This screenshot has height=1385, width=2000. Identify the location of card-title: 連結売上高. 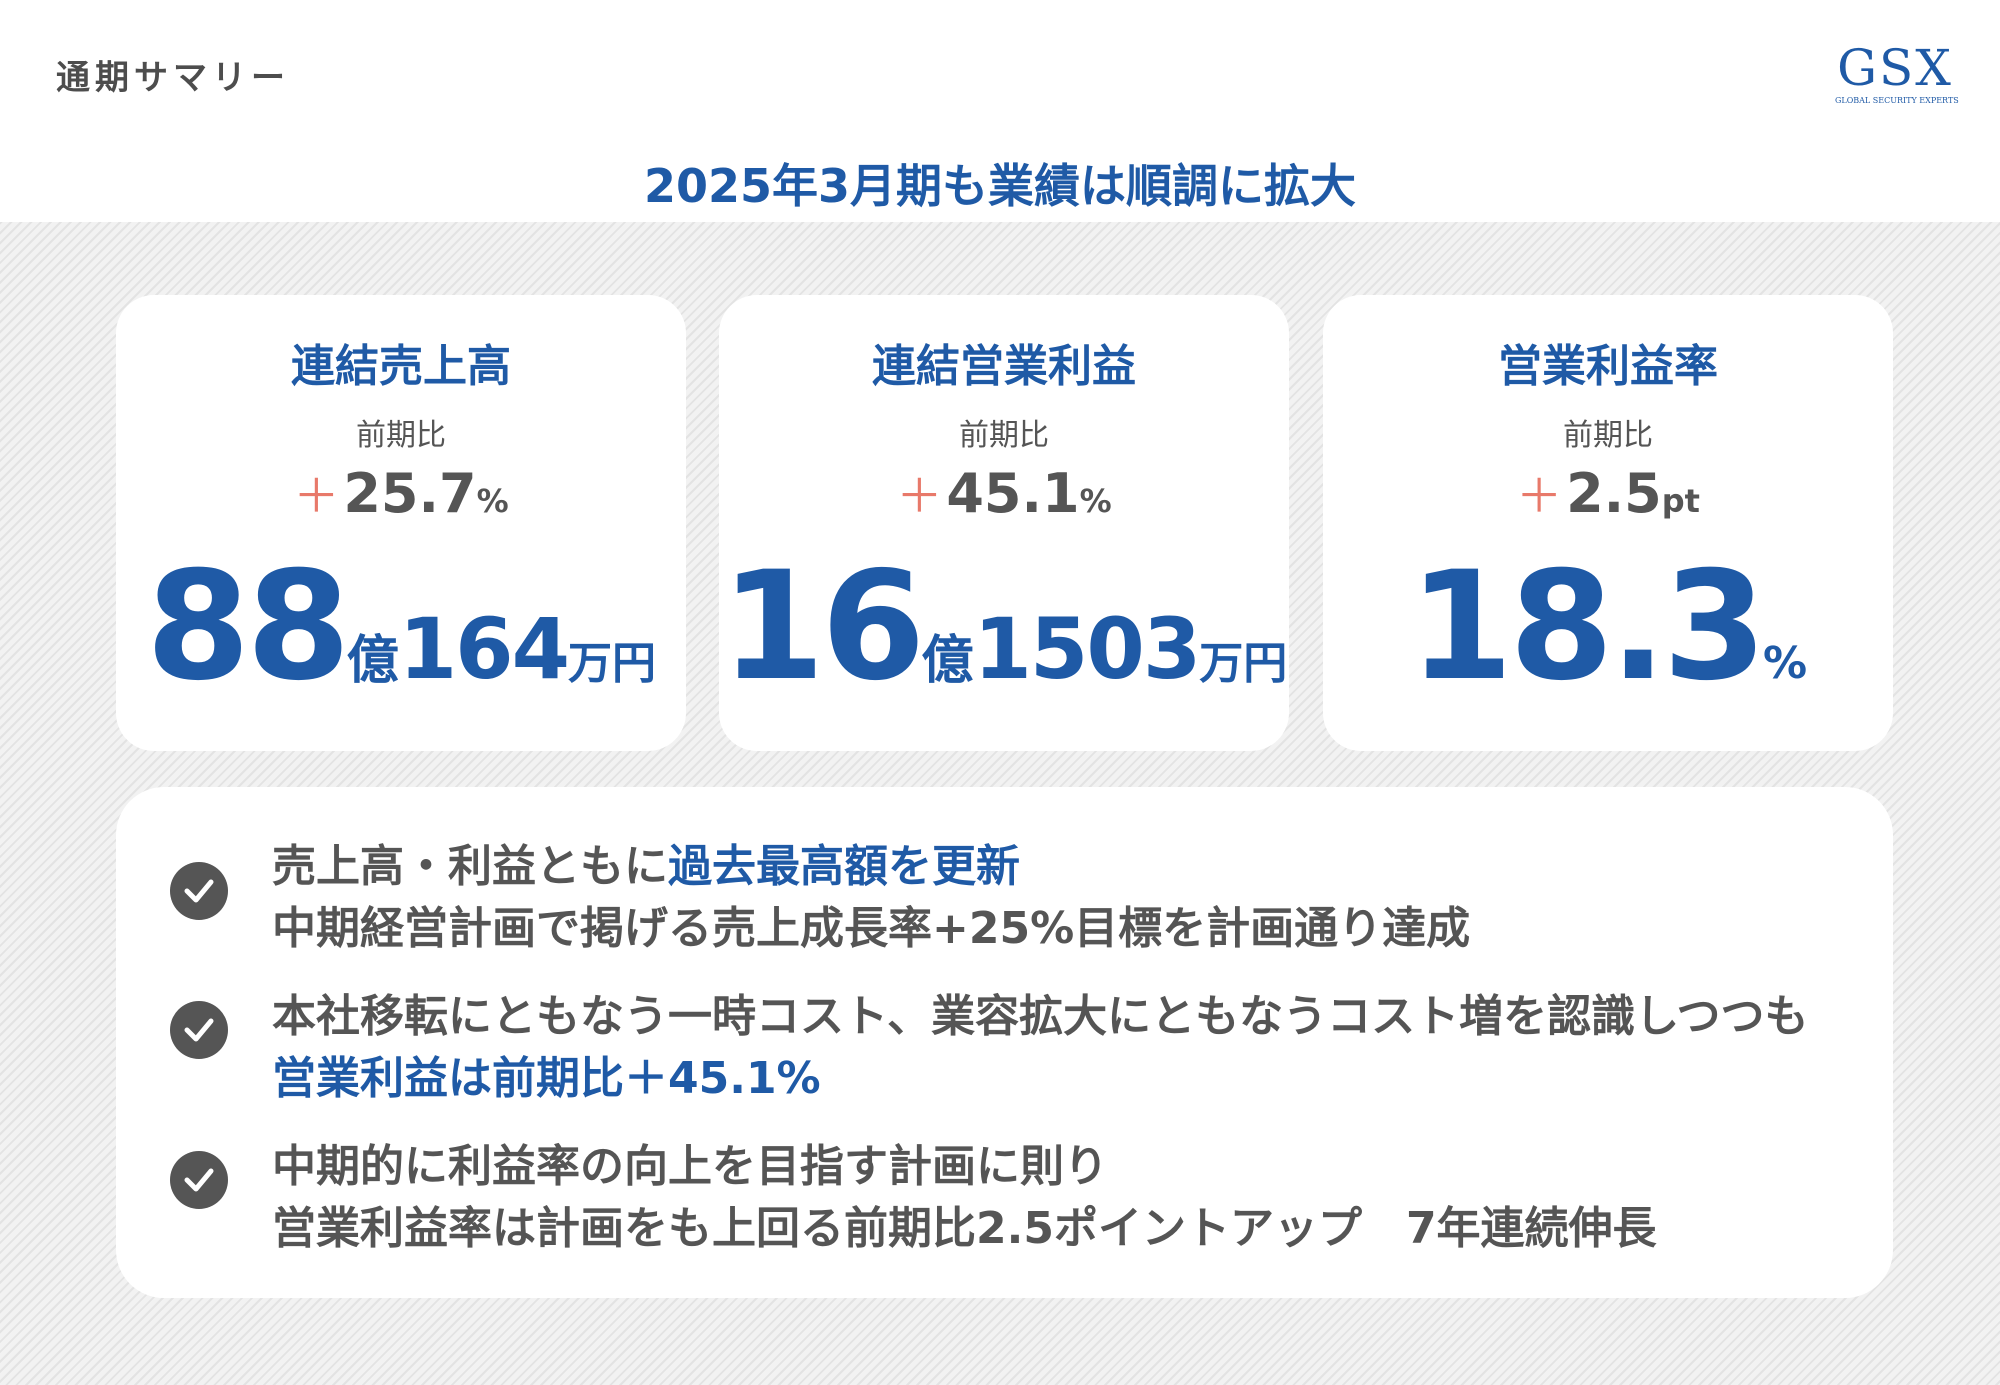
(401, 366).